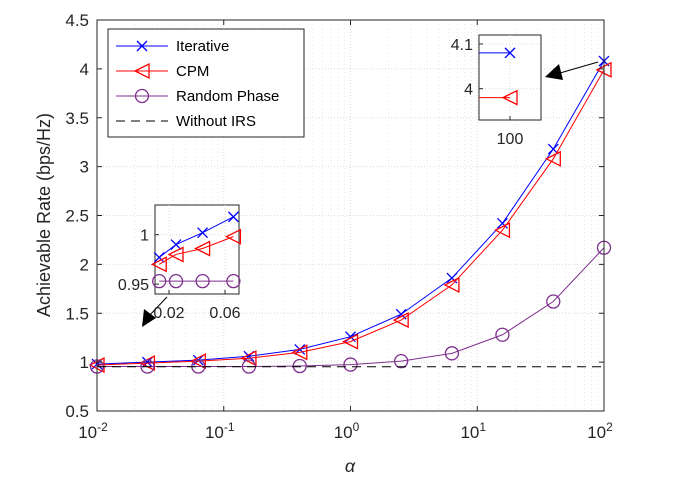 The image size is (681, 487). Describe the element at coordinates (133, 285) in the screenshot. I see `inset-y-tick-label: 0.95` at that location.